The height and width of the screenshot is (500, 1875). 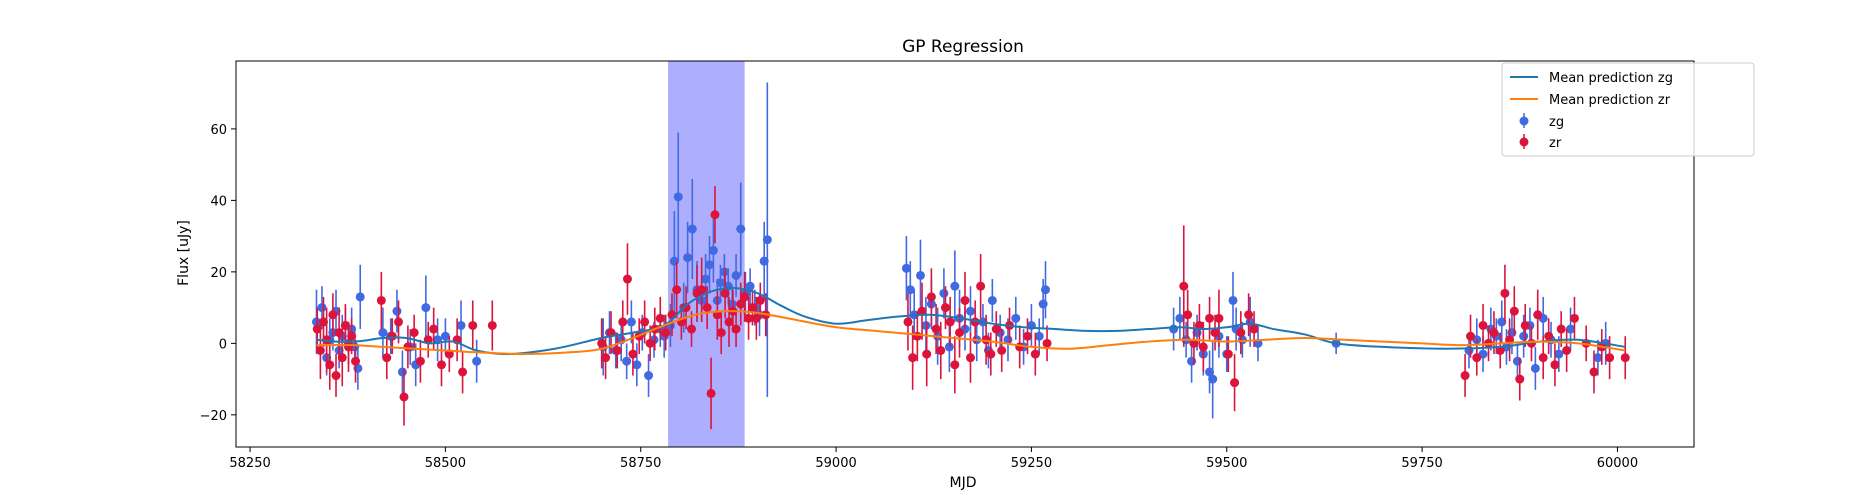 What do you see at coordinates (213, 416) in the screenshot?
I see `y-tick-label: −20` at bounding box center [213, 416].